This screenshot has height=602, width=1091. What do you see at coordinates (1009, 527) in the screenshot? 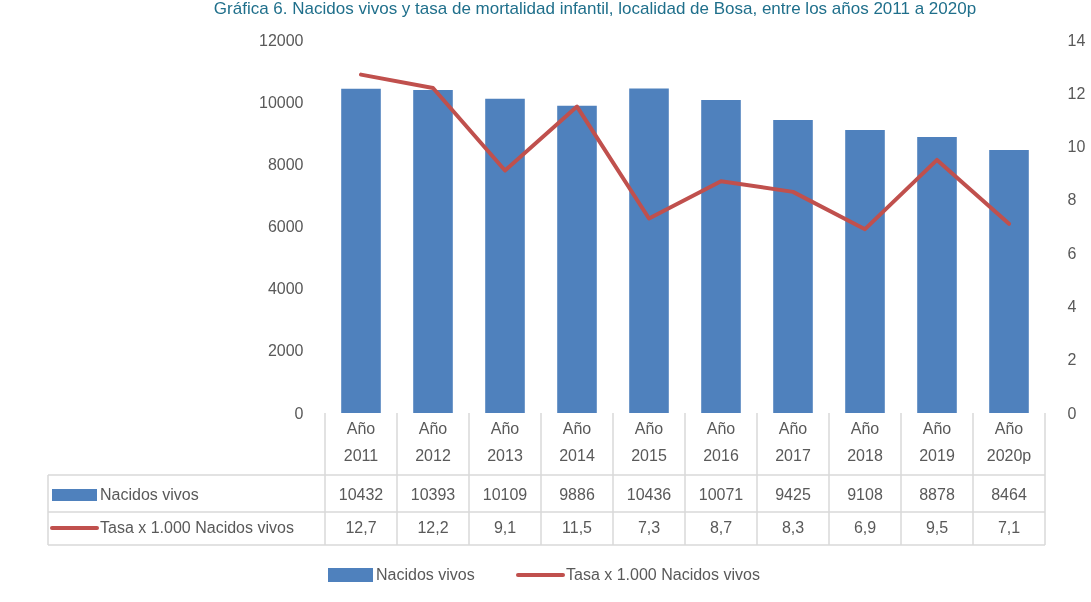
I see `data-label: 7,1` at bounding box center [1009, 527].